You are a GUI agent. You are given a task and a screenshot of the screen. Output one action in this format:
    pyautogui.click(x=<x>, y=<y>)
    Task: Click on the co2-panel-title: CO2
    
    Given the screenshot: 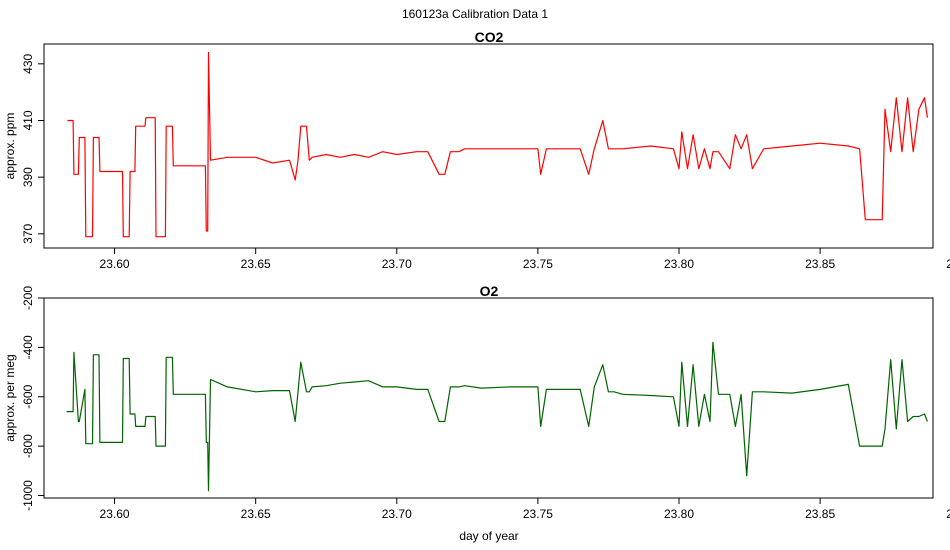 What is the action you would take?
    pyautogui.click(x=489, y=37)
    